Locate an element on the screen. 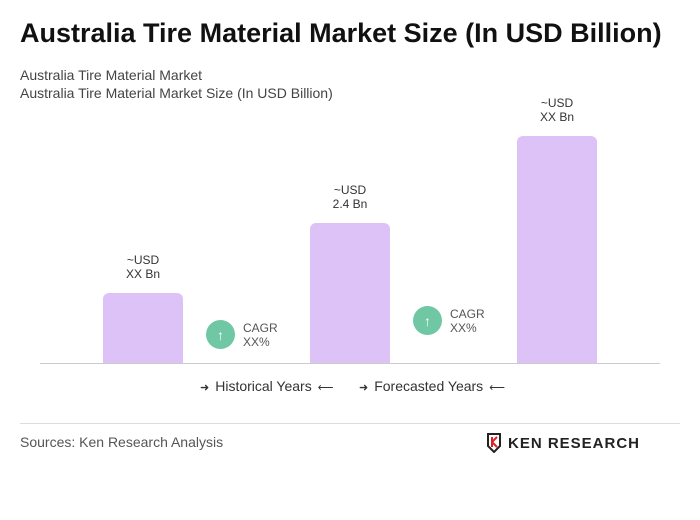 The image size is (700, 520). legend-historical: ➜ Historical Years ⟵ is located at coordinates (270, 386).